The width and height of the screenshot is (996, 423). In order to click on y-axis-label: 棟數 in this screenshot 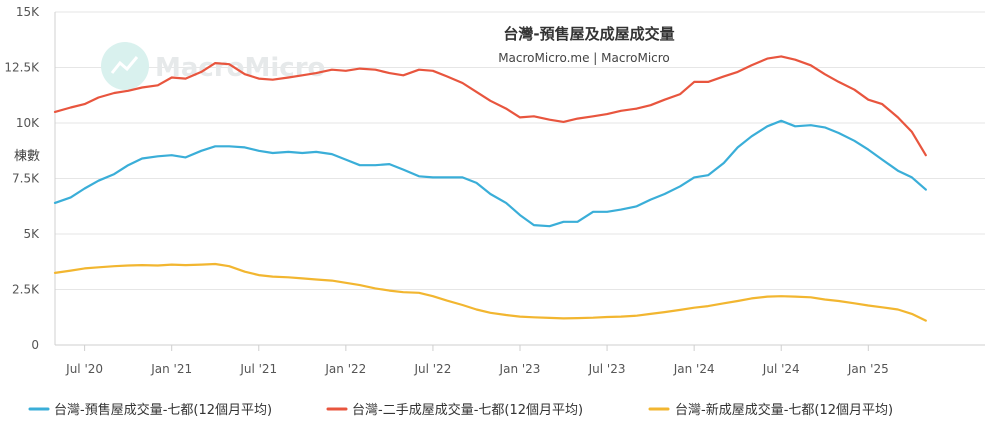, I will do `click(27, 156)`.